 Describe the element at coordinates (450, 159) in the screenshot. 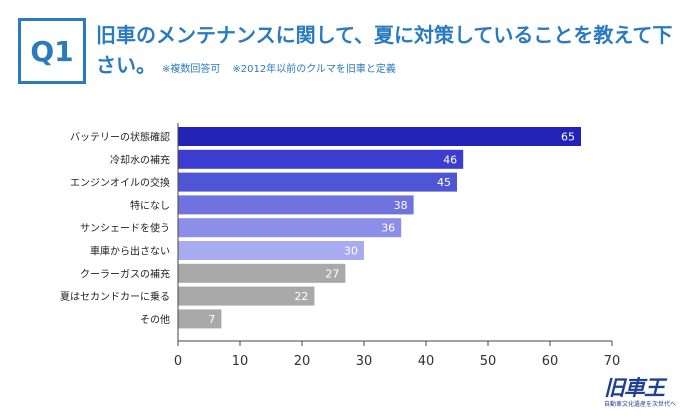

I see `value-label: 46` at that location.